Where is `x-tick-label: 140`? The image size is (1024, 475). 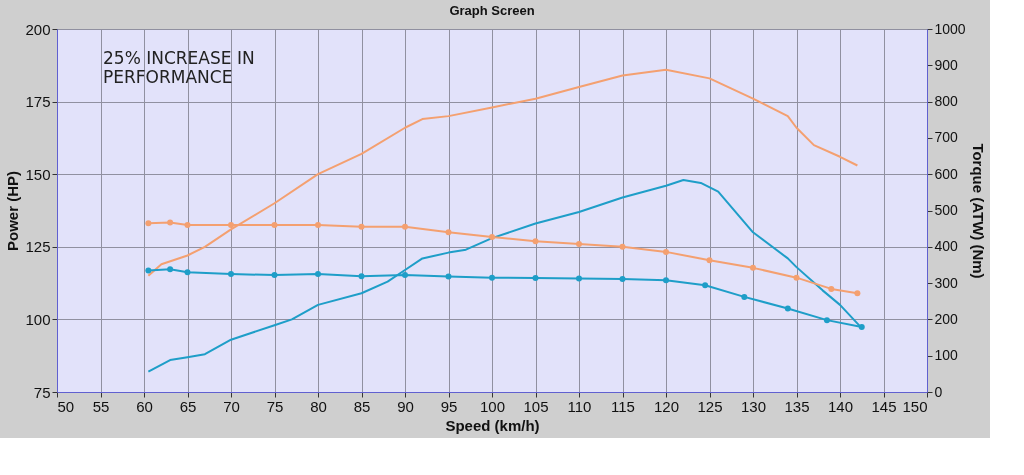
x-tick-label: 140 is located at coordinates (840, 406).